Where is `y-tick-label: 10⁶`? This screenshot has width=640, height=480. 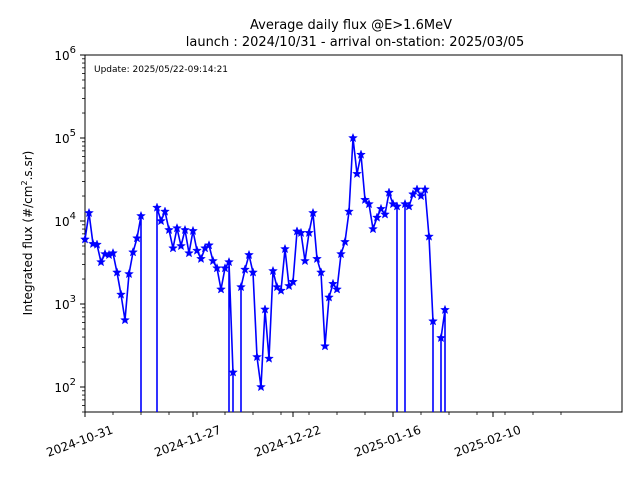
y-tick-label: 10⁶ is located at coordinates (65, 54).